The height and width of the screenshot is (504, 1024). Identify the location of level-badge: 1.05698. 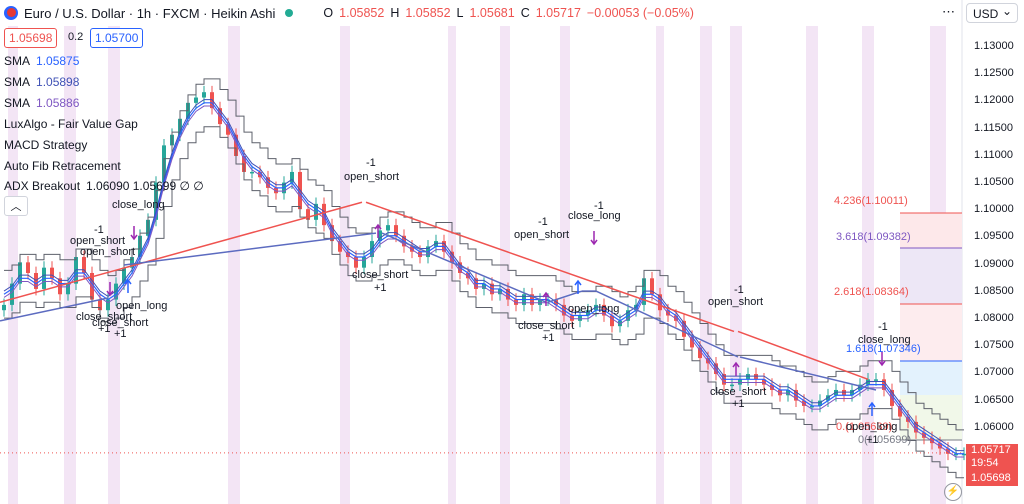
(992, 478).